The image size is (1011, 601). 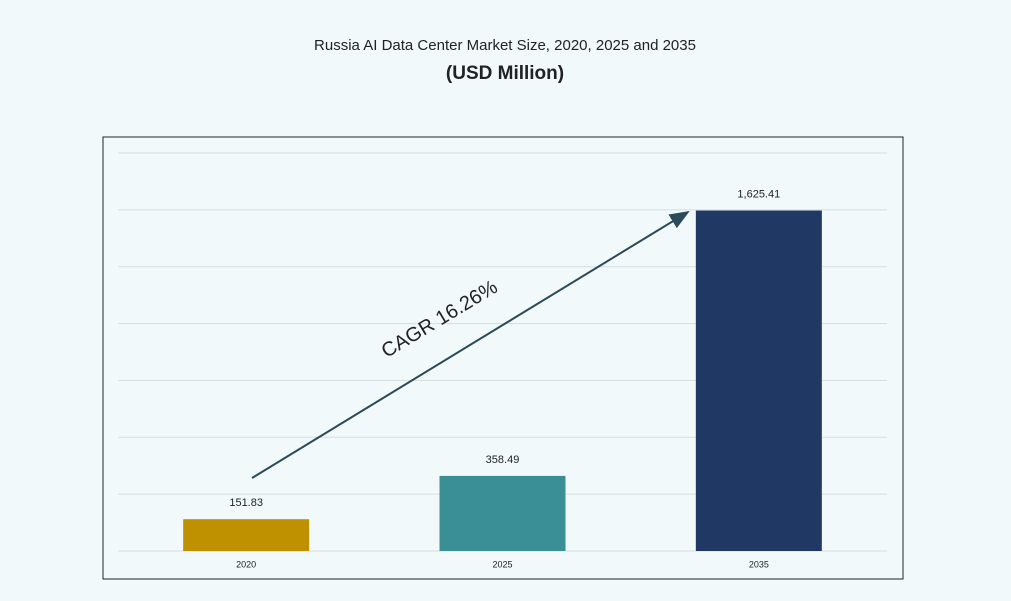 I want to click on x-tick-label: 2025, so click(x=502, y=564).